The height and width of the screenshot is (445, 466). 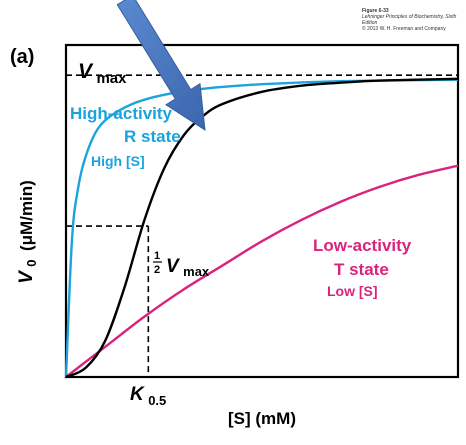 I want to click on y-axis-label: V 0 (μM/min), so click(x=28, y=232).